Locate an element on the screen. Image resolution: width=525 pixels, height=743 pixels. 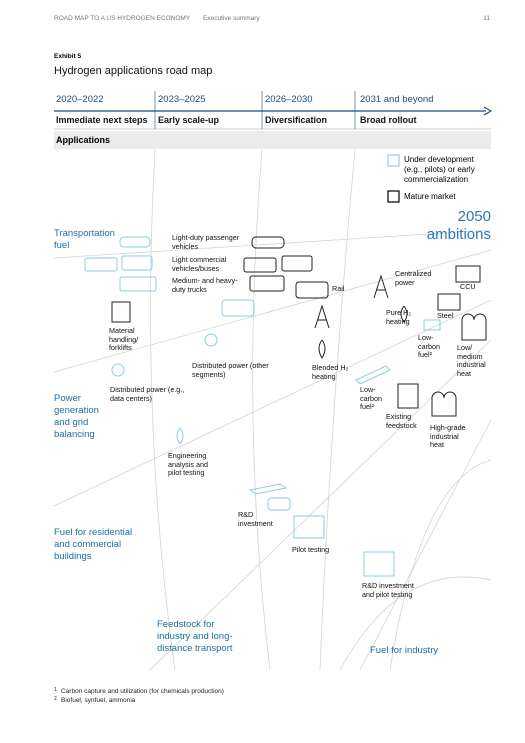
segment-label: Power generation and grid balancing is located at coordinates (76, 416).